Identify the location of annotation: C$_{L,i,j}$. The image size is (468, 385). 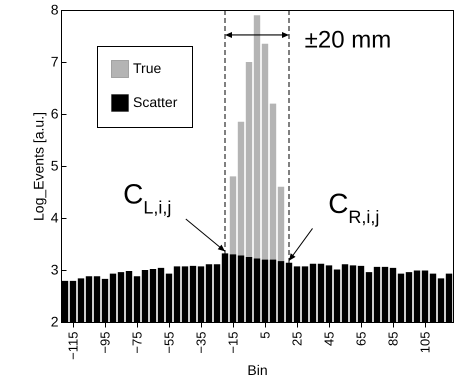
(147, 198).